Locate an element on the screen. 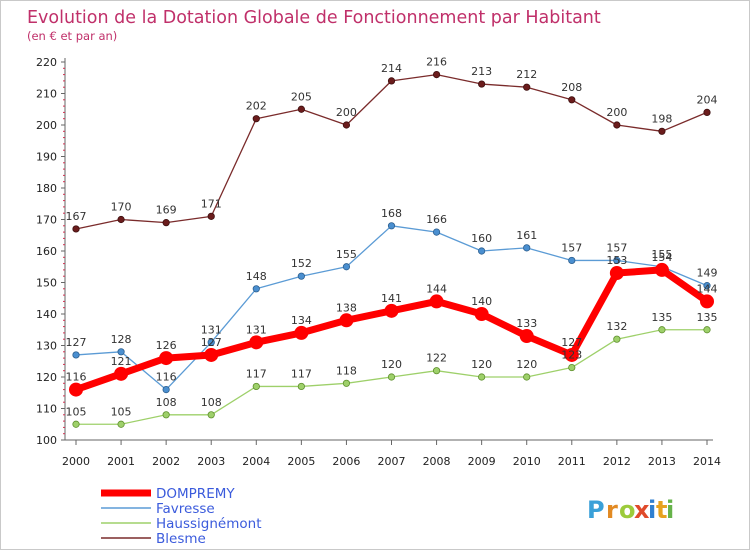 This screenshot has width=750, height=551. data-label-dompremy: 138 is located at coordinates (346, 307).